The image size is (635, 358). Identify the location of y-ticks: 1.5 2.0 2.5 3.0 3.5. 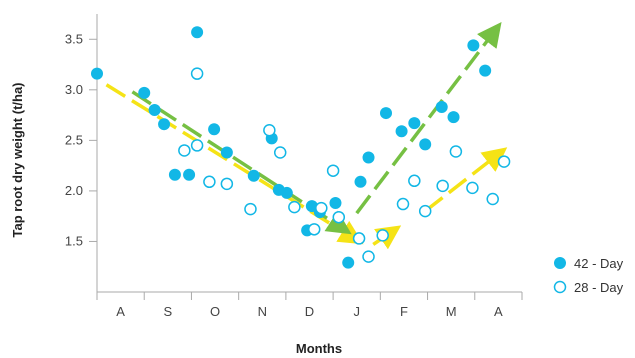
(81, 139).